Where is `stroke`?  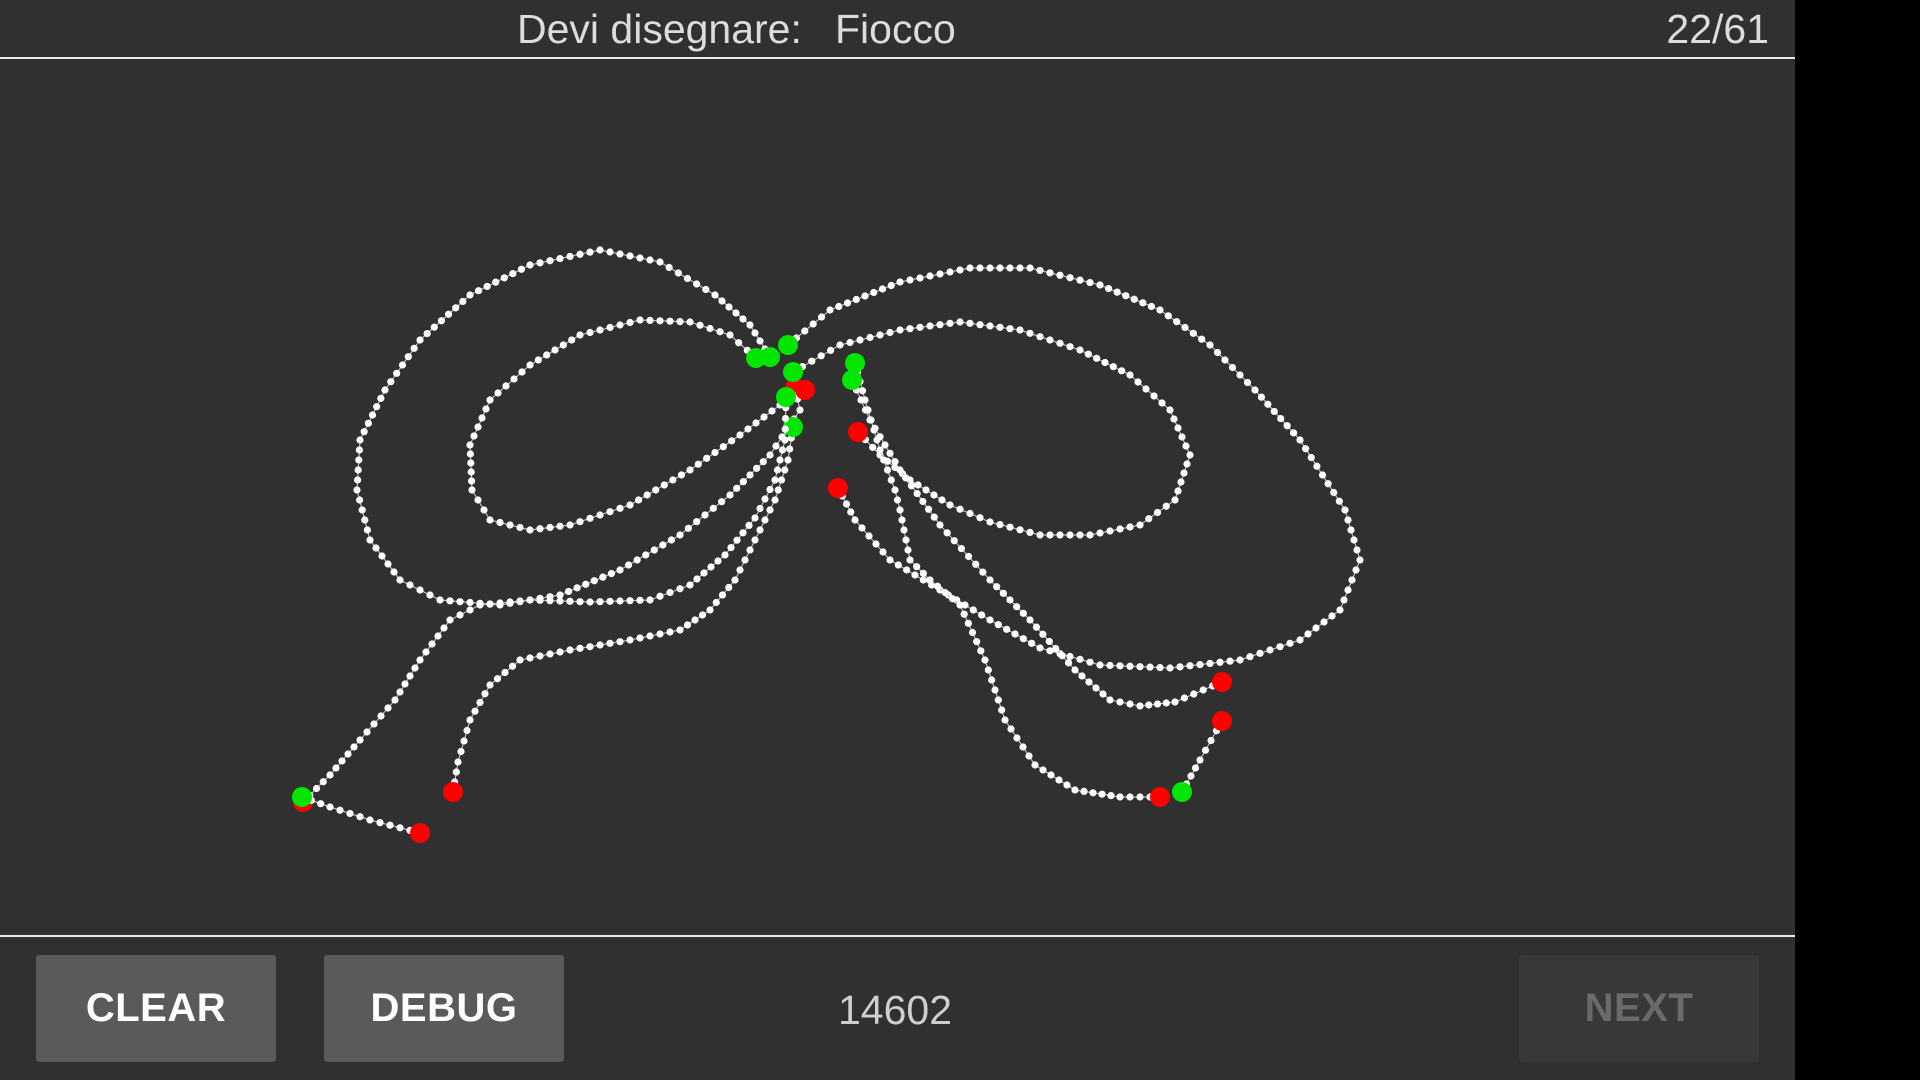
stroke is located at coordinates (640, 425).